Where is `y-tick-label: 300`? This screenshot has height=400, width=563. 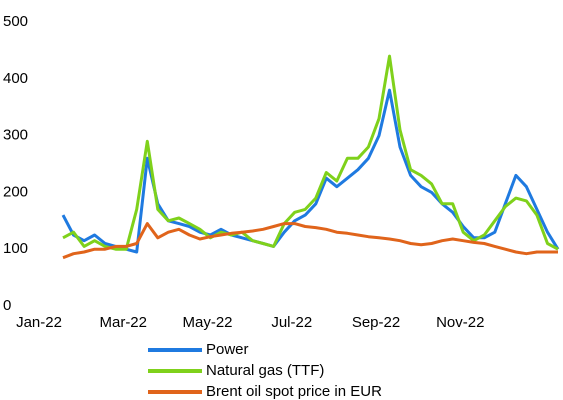 y-tick-label: 300 is located at coordinates (15, 135).